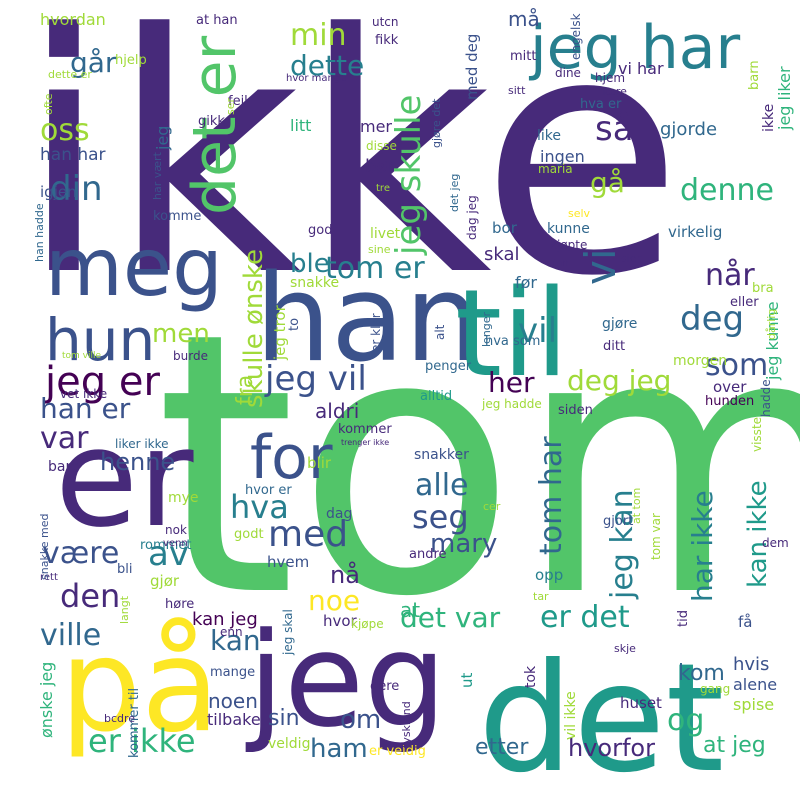 The image size is (800, 800). What do you see at coordinates (695, 232) in the screenshot?
I see `word-virkelig: virkelig` at bounding box center [695, 232].